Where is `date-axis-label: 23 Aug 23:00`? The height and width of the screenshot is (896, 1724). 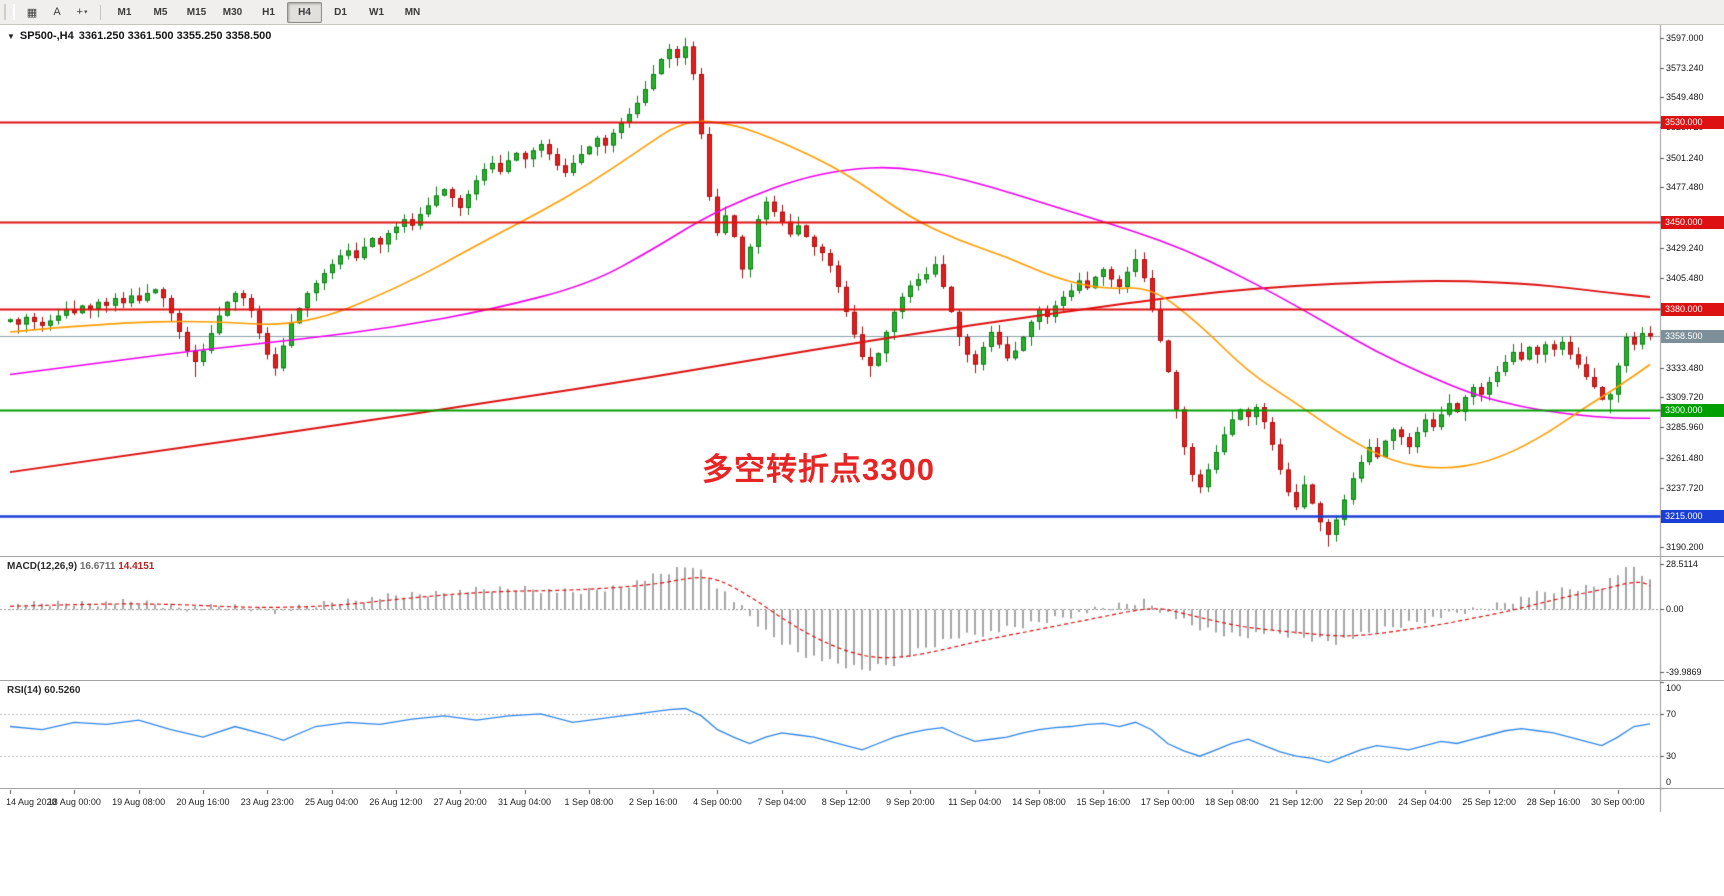
date-axis-label: 23 Aug 23:00 is located at coordinates (267, 802).